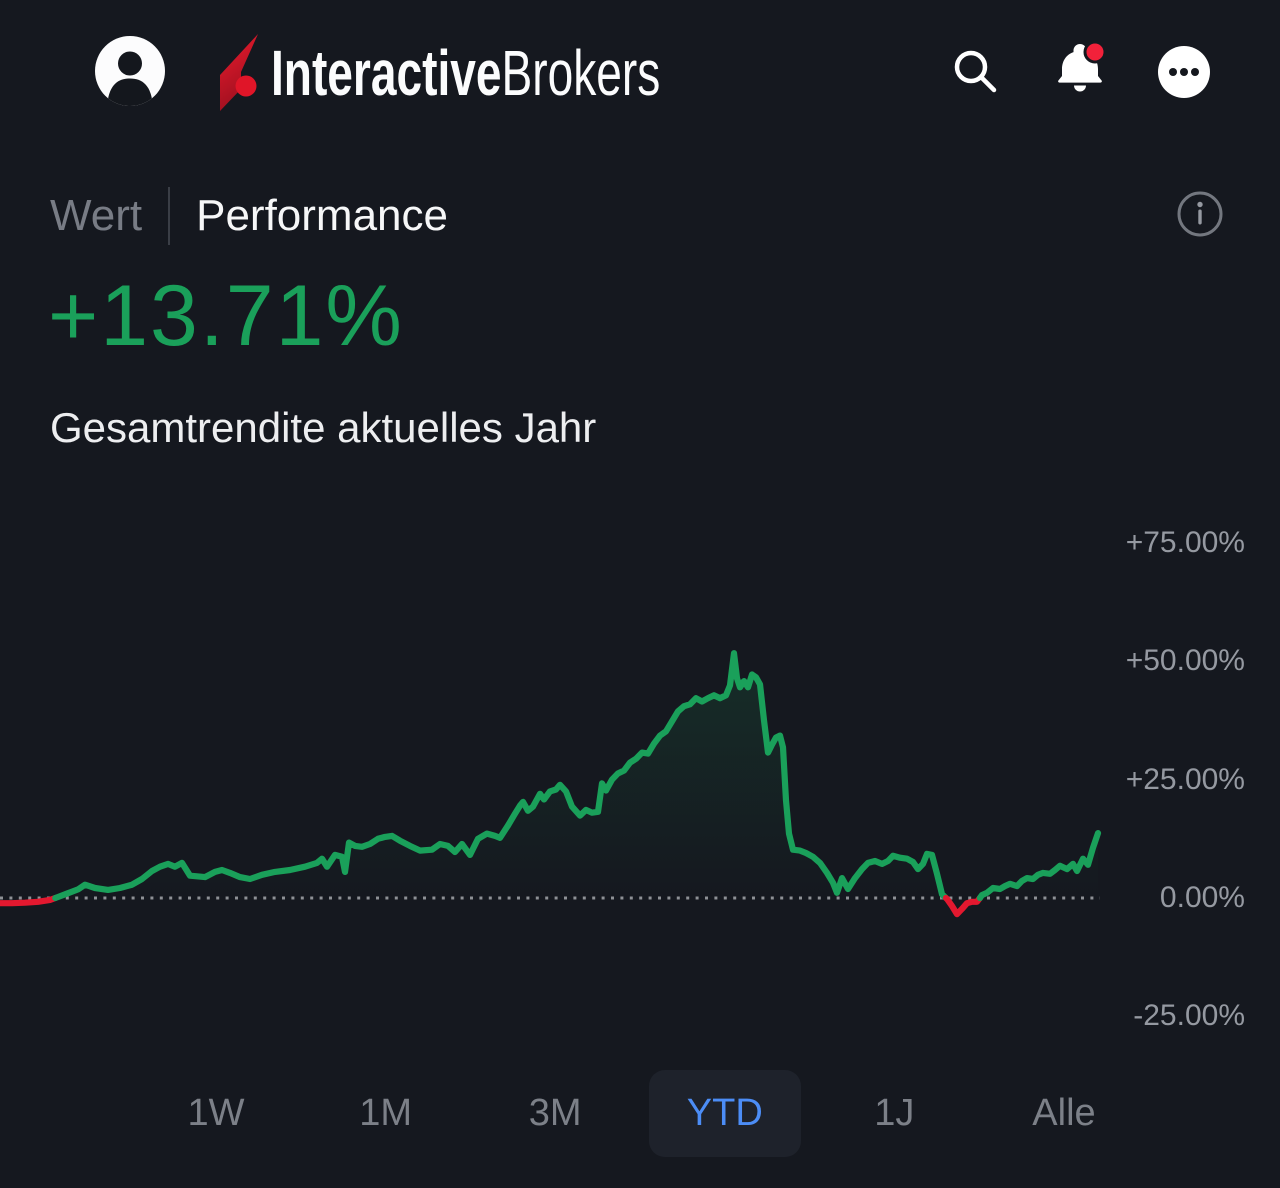  I want to click on ib-logo-icon, so click(239, 72).